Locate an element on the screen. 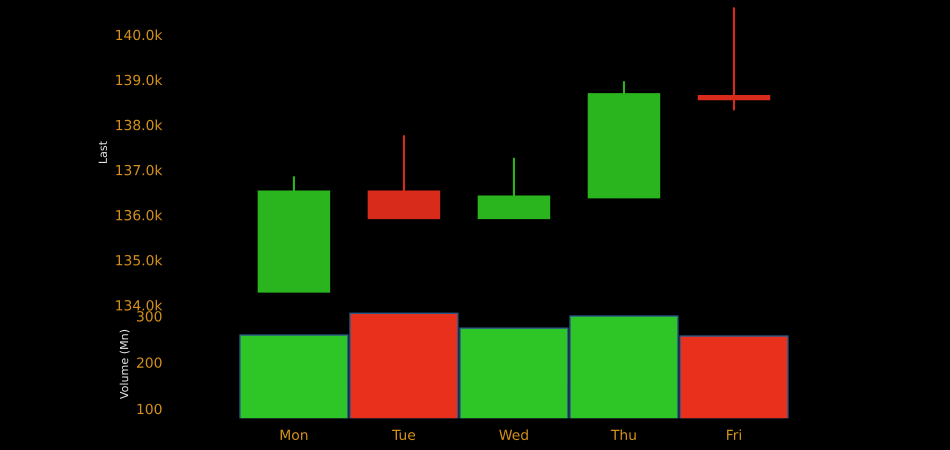  y-tick-label: 200 is located at coordinates (149, 362).